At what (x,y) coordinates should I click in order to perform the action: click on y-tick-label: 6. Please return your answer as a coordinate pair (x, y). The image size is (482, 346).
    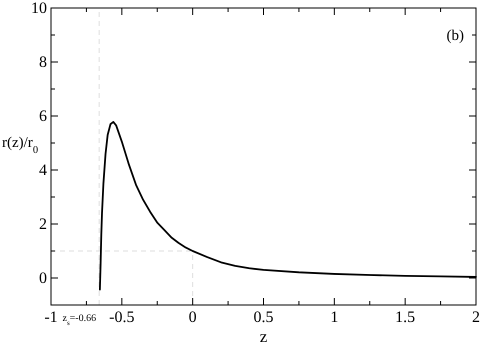
    Looking at the image, I should click on (43, 116).